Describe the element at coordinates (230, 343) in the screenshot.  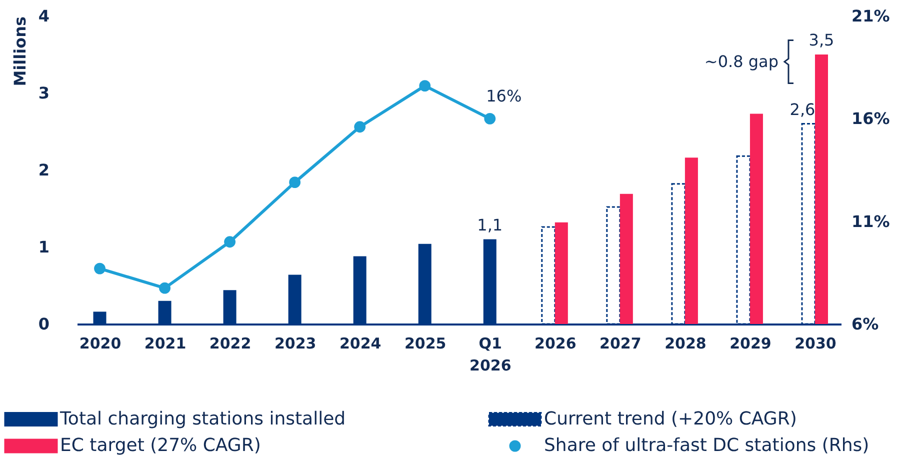
I see `x-tick-label: 2022` at that location.